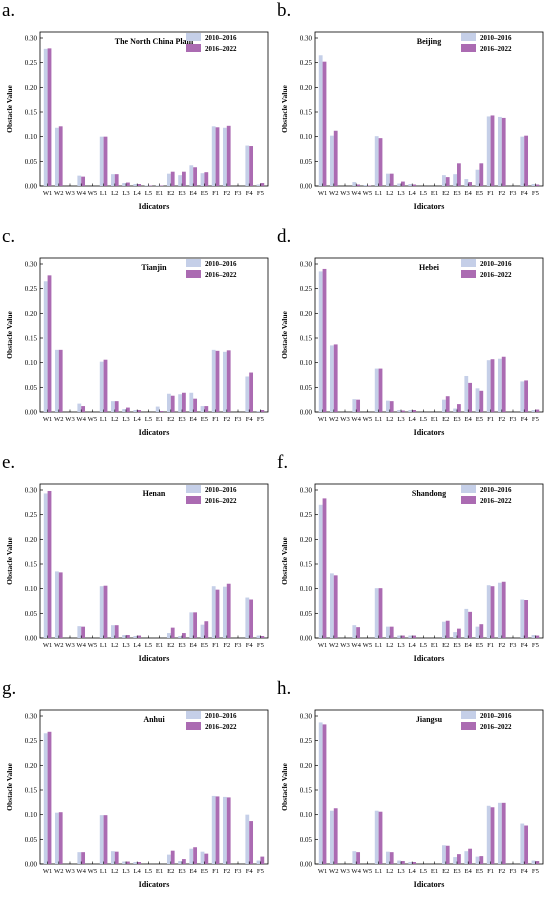 The height and width of the screenshot is (906, 550). I want to click on x-tick-label: W2, so click(334, 645).